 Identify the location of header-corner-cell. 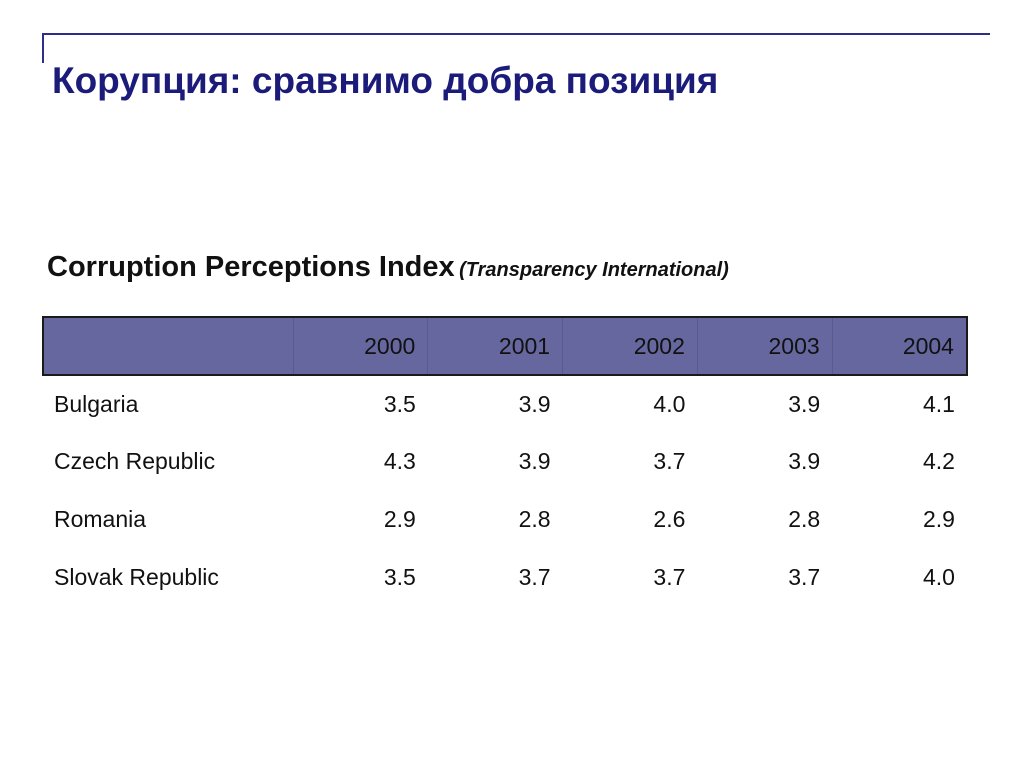
(167, 346).